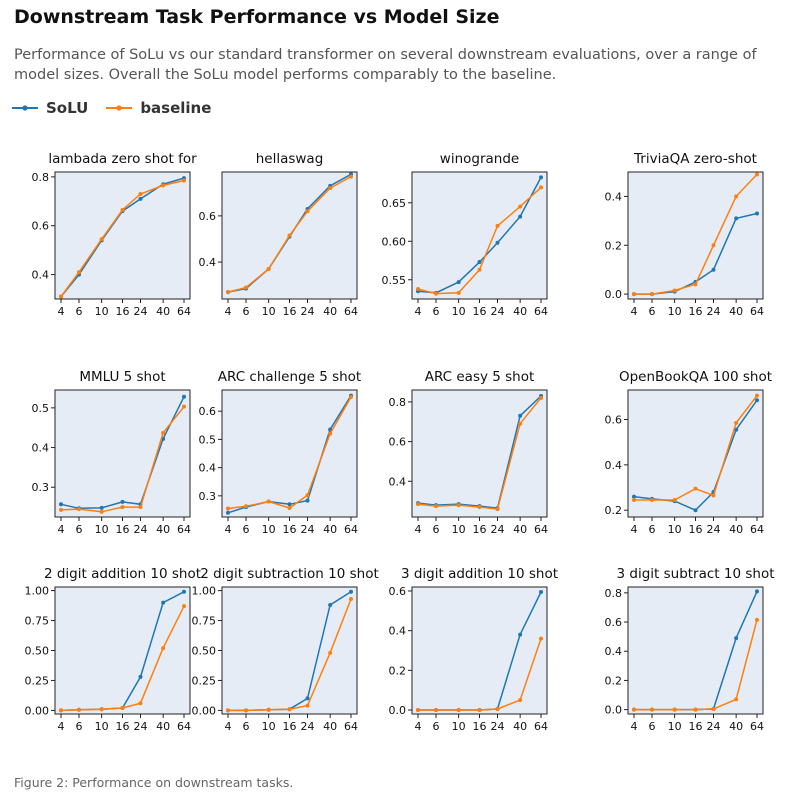 The image size is (786, 804). I want to click on ytick-label-6-2: 0.8, so click(398, 402).